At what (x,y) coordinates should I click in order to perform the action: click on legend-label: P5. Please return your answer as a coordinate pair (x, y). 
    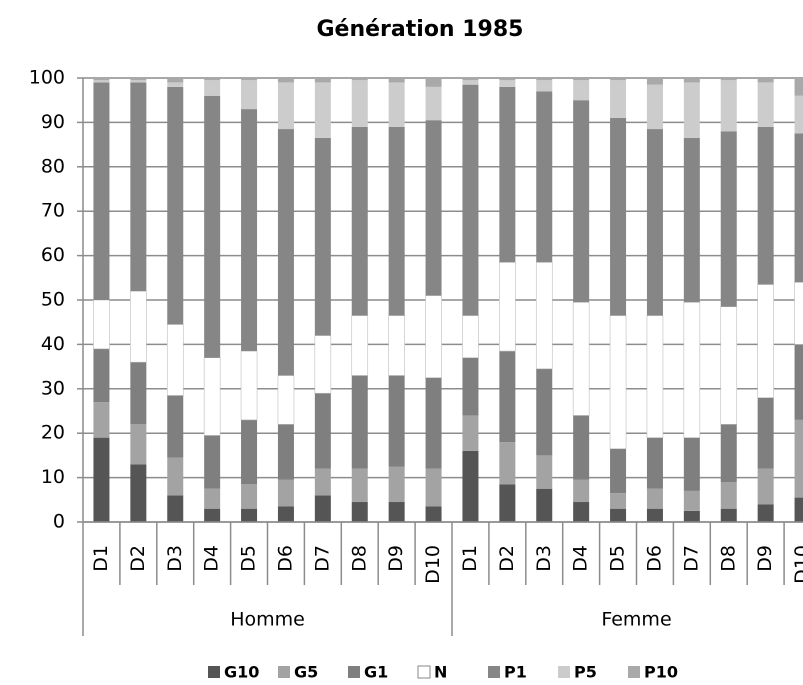
    Looking at the image, I should click on (585, 672).